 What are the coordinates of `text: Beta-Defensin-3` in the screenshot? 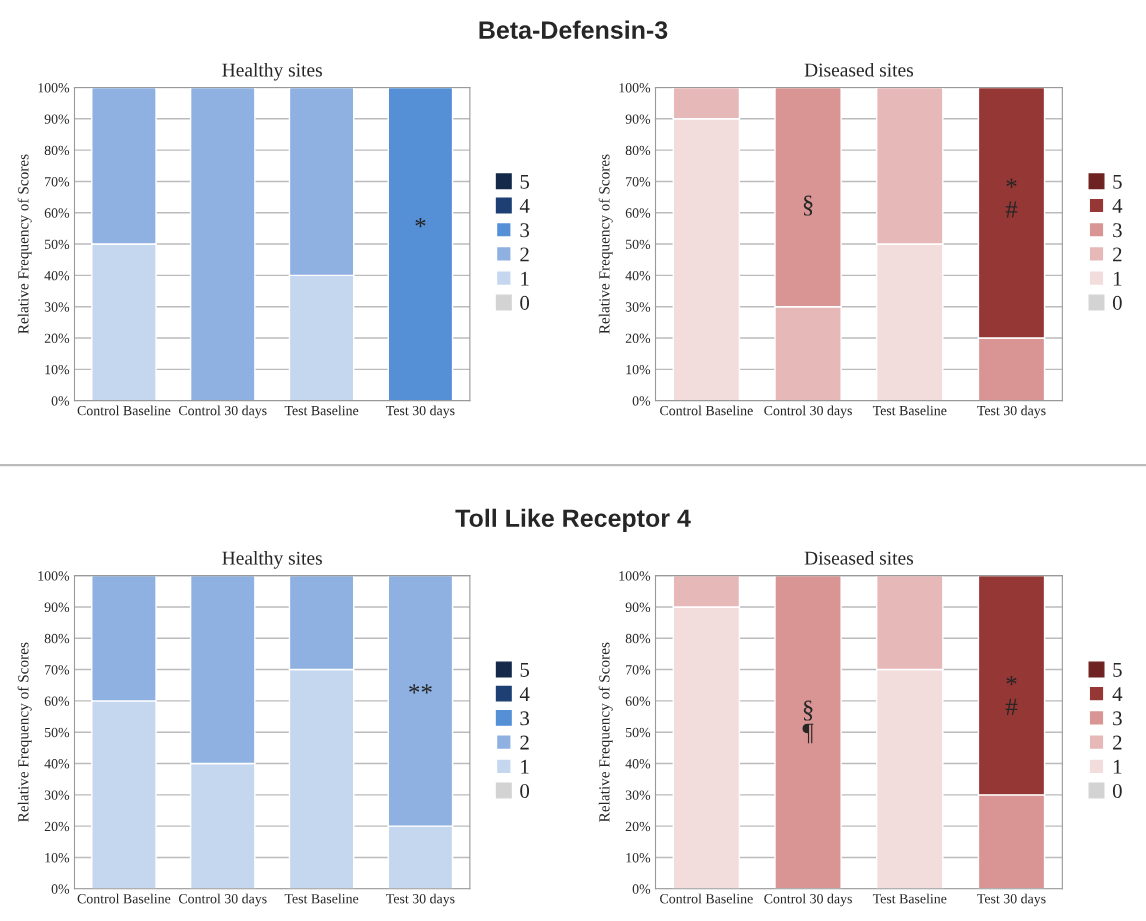 It's located at (573, 29).